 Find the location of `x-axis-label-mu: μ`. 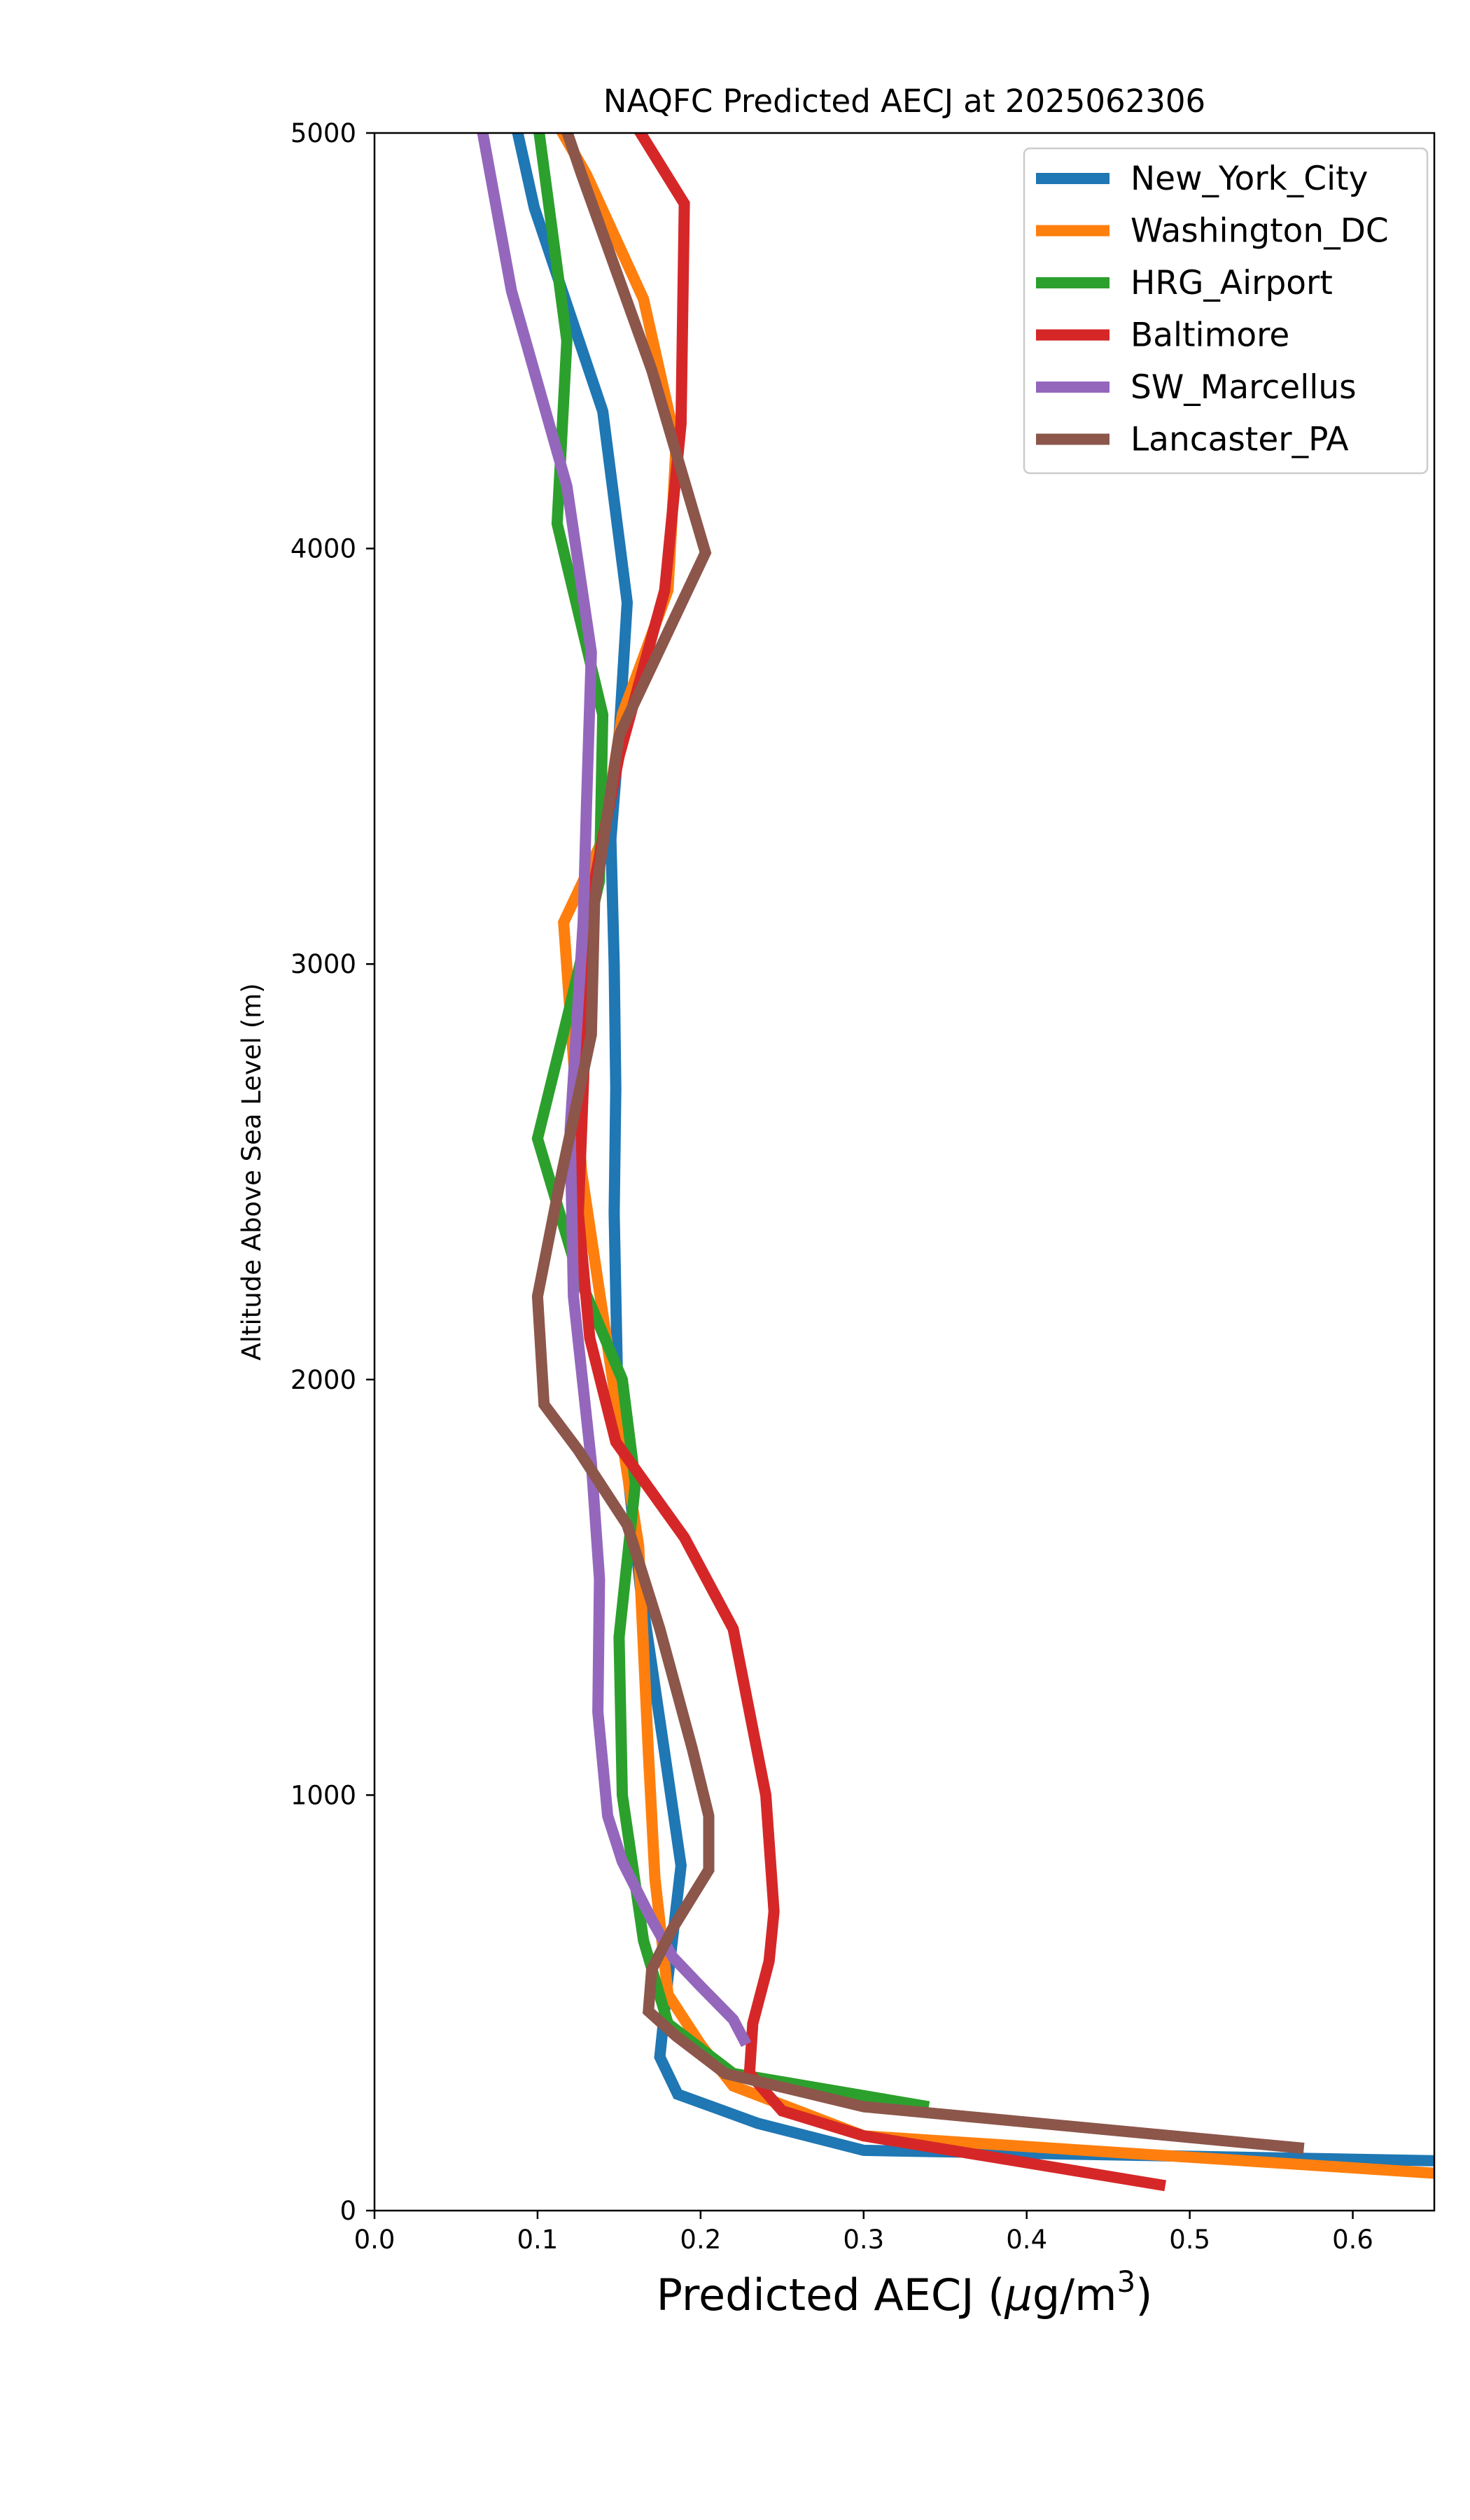

x-axis-label-mu: μ is located at coordinates (1018, 2294).